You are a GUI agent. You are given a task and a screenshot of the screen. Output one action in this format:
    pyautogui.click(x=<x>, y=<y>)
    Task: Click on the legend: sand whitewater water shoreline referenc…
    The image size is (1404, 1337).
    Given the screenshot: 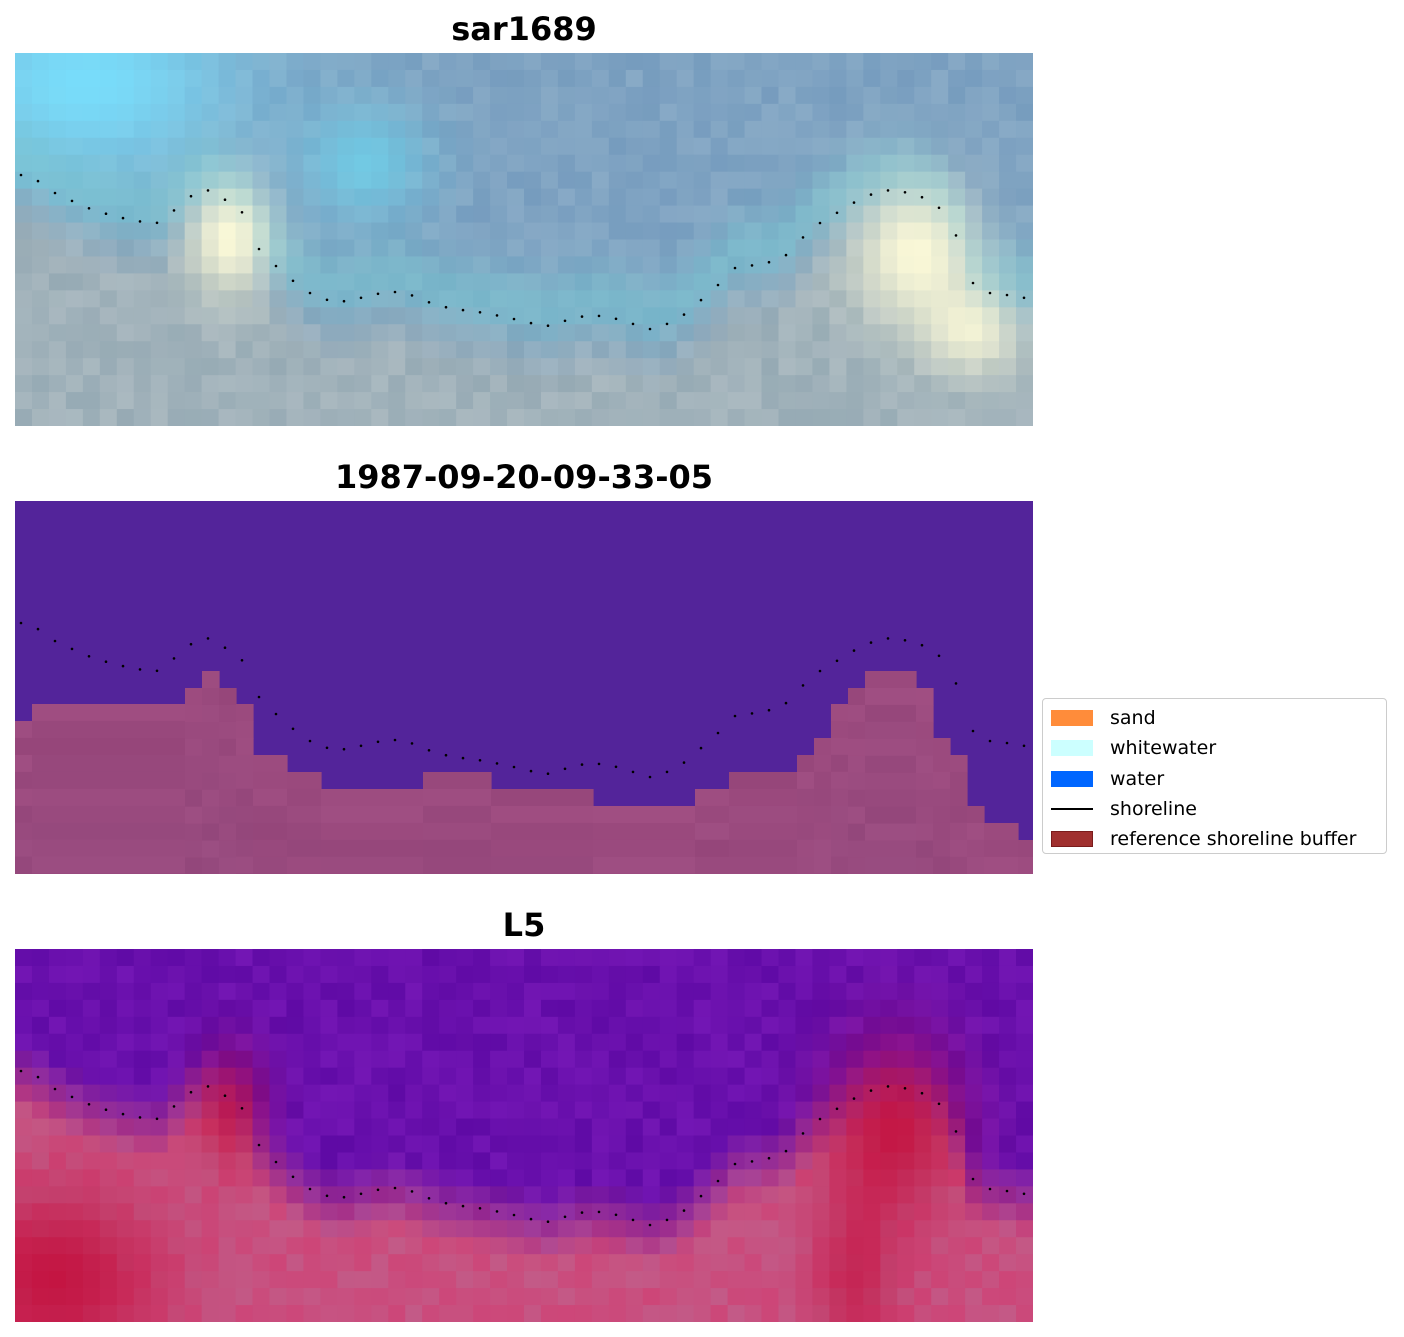 What is the action you would take?
    pyautogui.click(x=1214, y=776)
    